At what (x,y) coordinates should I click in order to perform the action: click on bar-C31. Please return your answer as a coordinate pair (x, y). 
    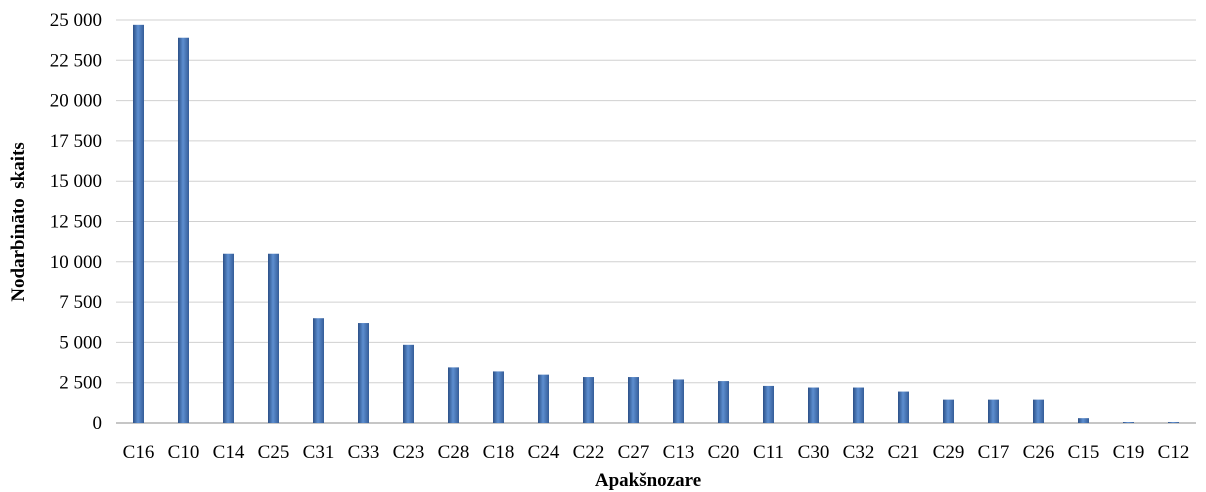
    Looking at the image, I should click on (318, 370).